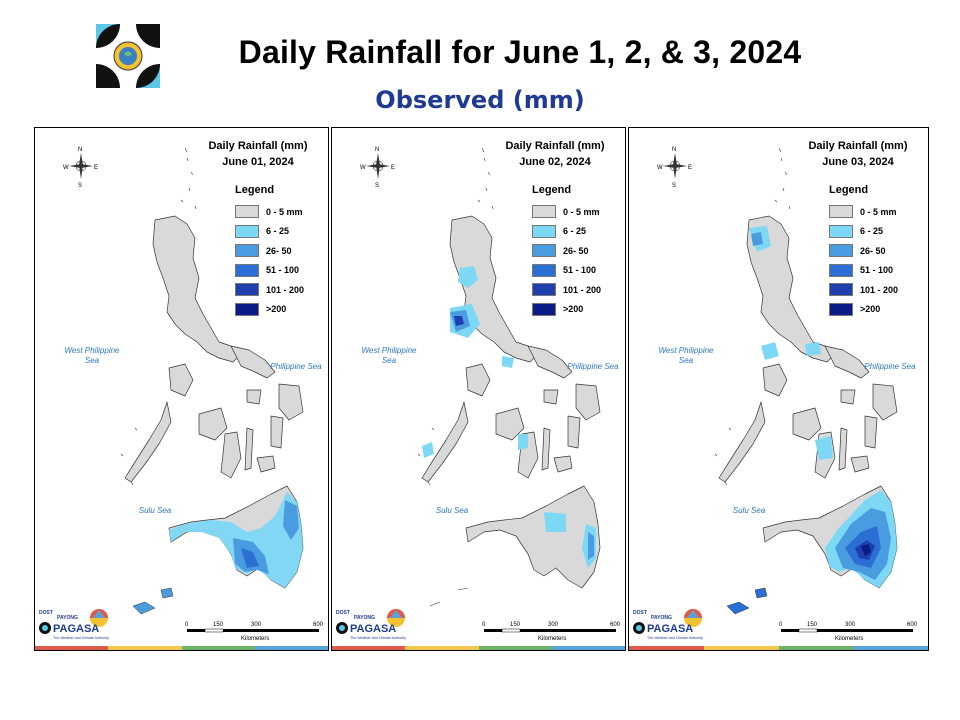 Image resolution: width=960 pixels, height=720 pixels. What do you see at coordinates (533, 537) in the screenshot?
I see `mindanao-island` at bounding box center [533, 537].